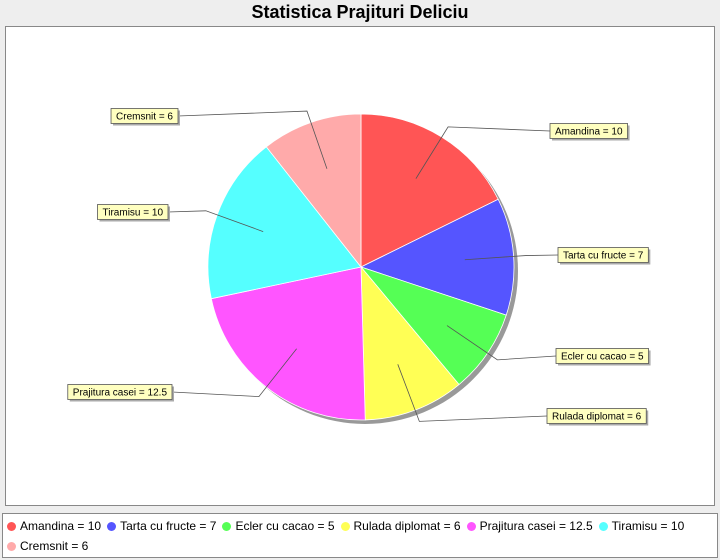  I want to click on legend-label: Rulada diplomat = 6, so click(407, 526).